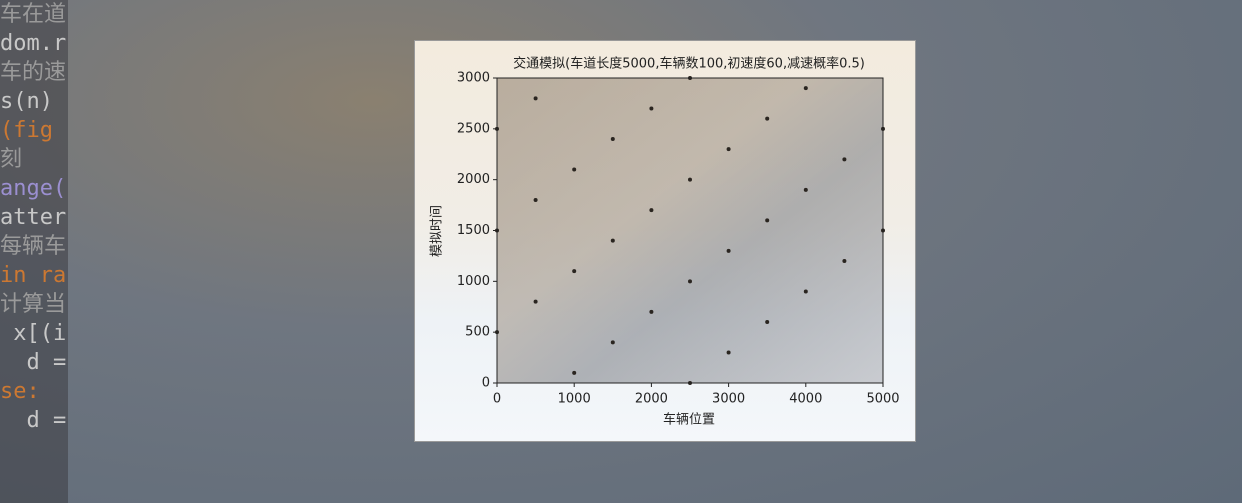 The width and height of the screenshot is (1242, 503). Describe the element at coordinates (689, 64) in the screenshot. I see `chart-title: 交通模拟(车道长度5000,车辆数100,初速度60,减速概率0.5)` at that location.